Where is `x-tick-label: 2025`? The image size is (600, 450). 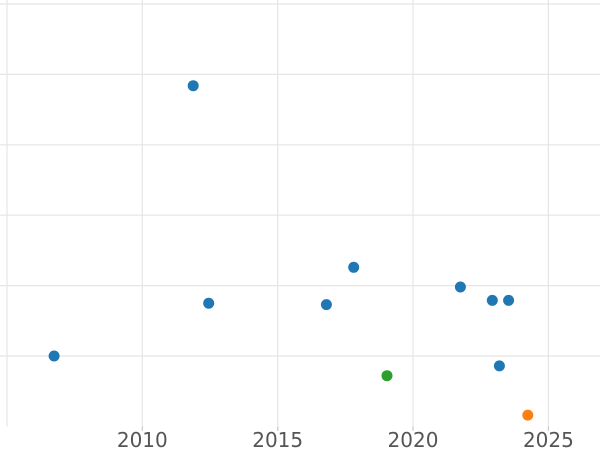 x-tick-label: 2025 is located at coordinates (548, 439).